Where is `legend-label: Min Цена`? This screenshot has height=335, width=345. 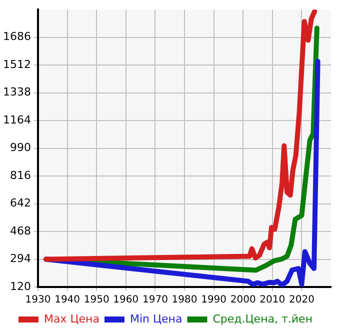 legend-label: Min Цена is located at coordinates (156, 319).